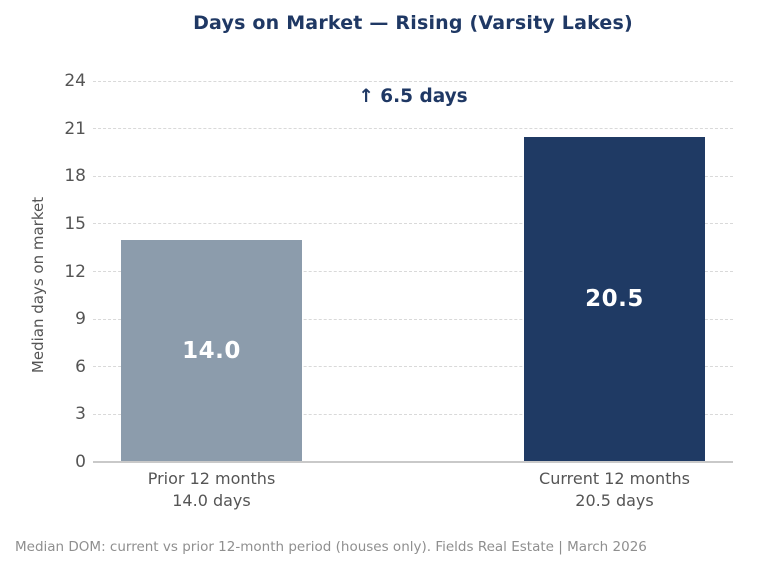 Image resolution: width=763 pixels, height=573 pixels. I want to click on bar-value-label: 14.0, so click(211, 350).